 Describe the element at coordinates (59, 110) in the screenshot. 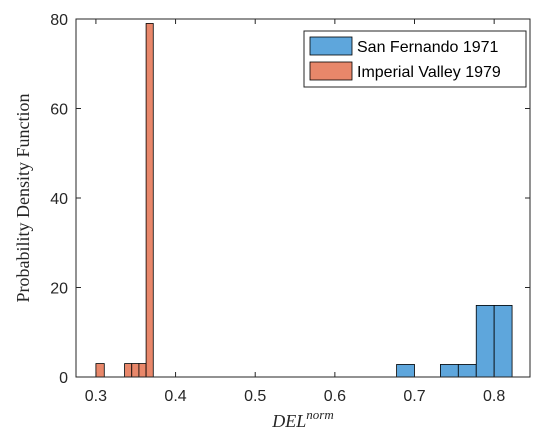

I see `y-tick-label: 60` at that location.